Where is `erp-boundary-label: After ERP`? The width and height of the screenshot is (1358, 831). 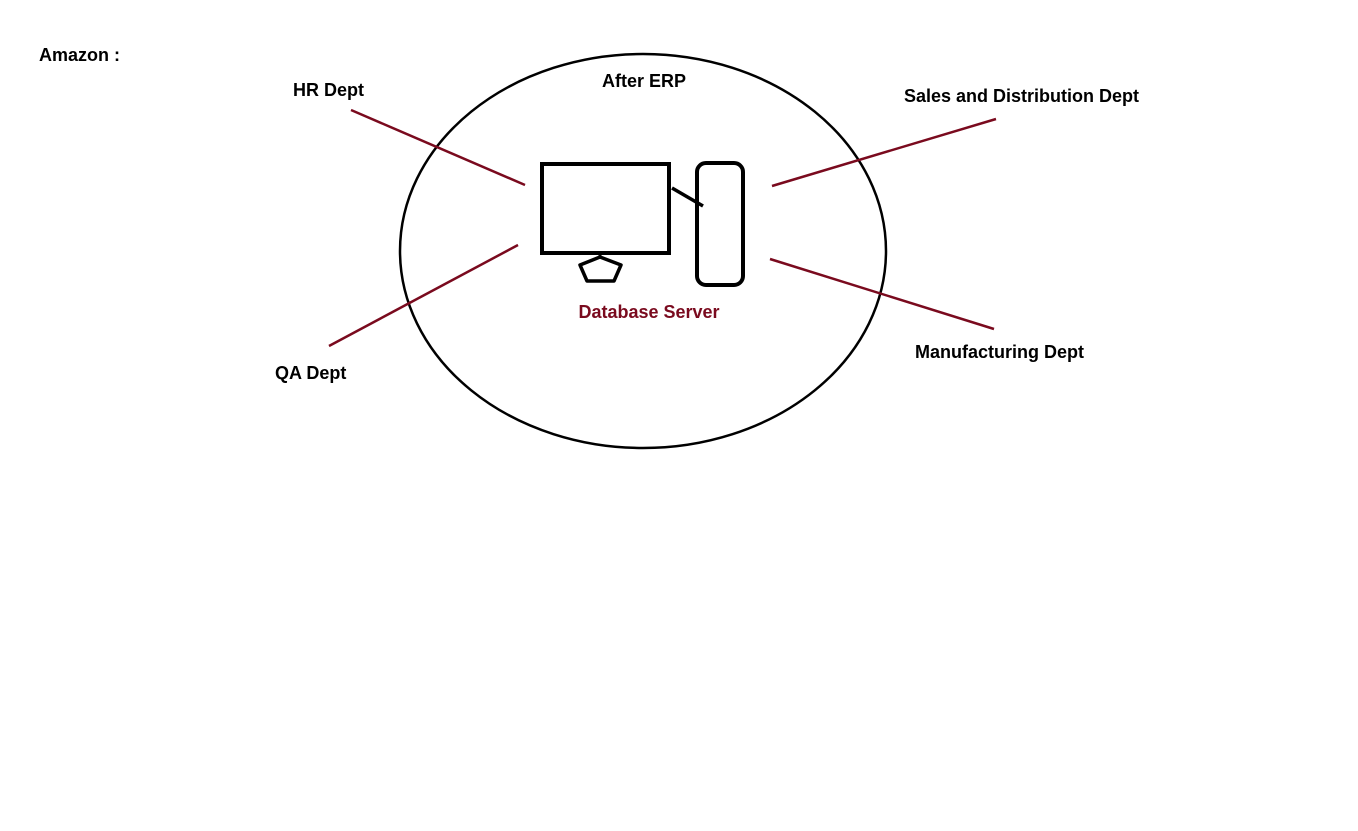 erp-boundary-label: After ERP is located at coordinates (644, 81).